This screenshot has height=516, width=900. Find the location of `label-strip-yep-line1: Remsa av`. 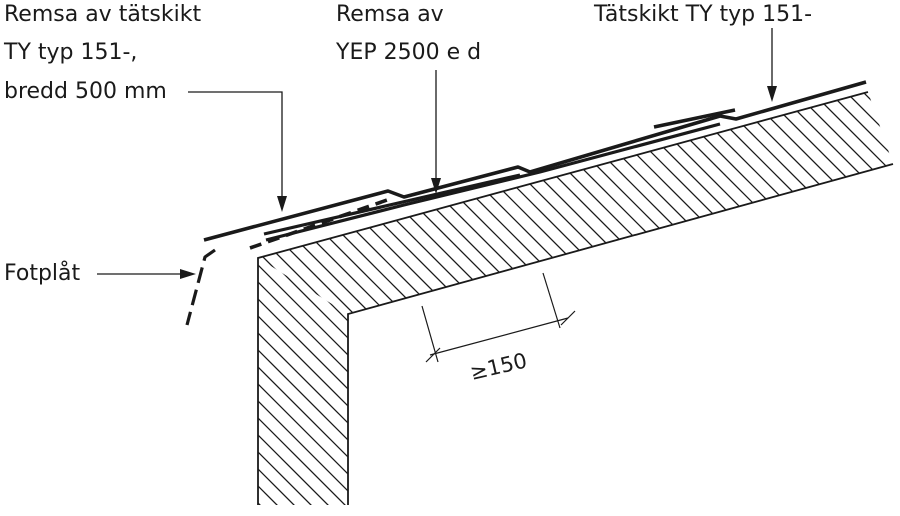

label-strip-yep-line1: Remsa av is located at coordinates (390, 14).